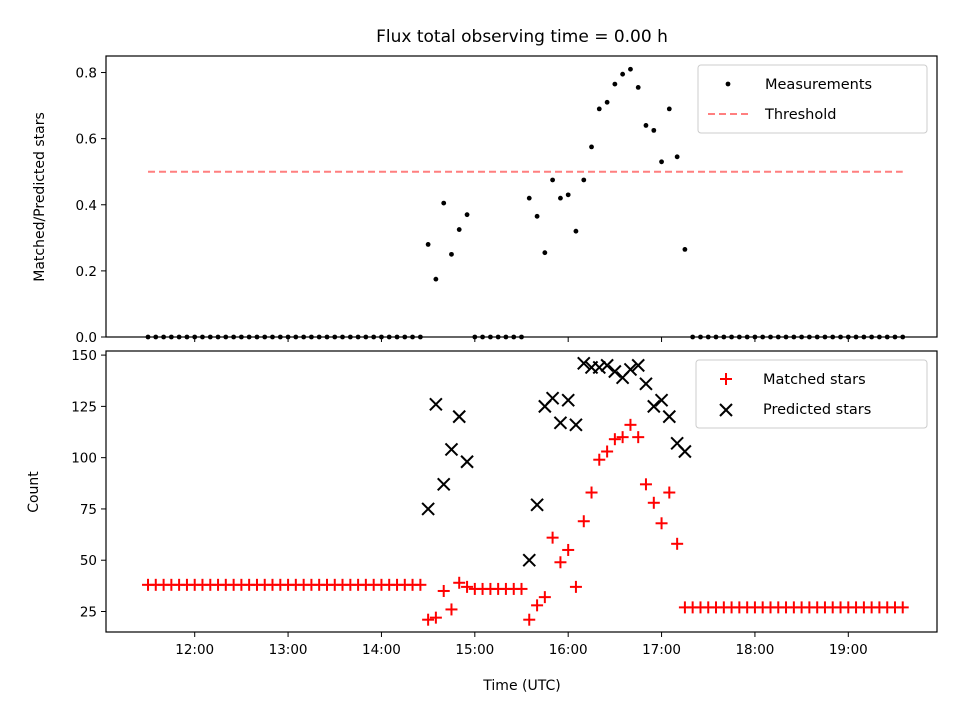 This screenshot has height=720, width=960. I want to click on top-y-tick-label: 0.0, so click(86, 338).